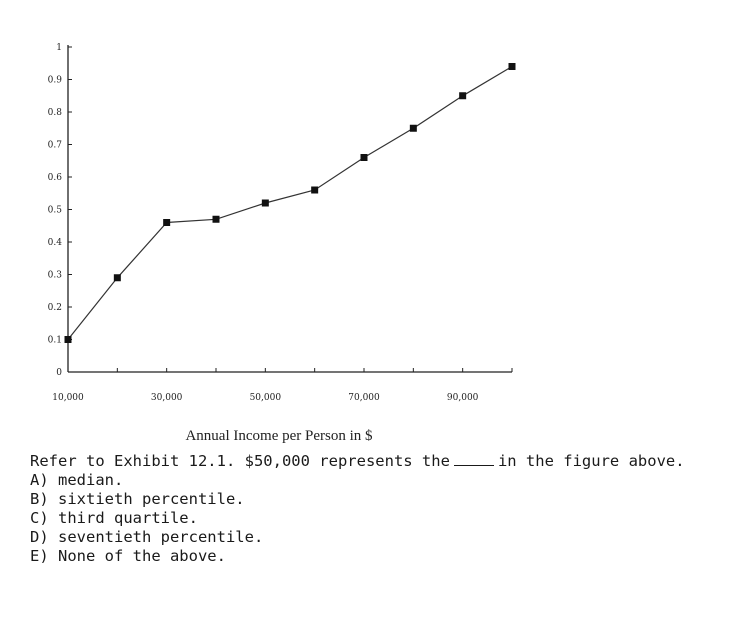  Describe the element at coordinates (137, 499) in the screenshot. I see `option-b: B) sixtieth percentile.` at that location.